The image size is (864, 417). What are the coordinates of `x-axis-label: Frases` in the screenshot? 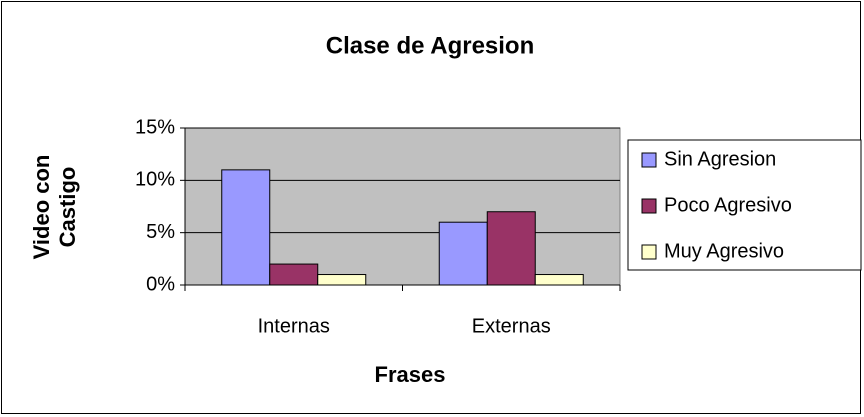 It's located at (410, 374).